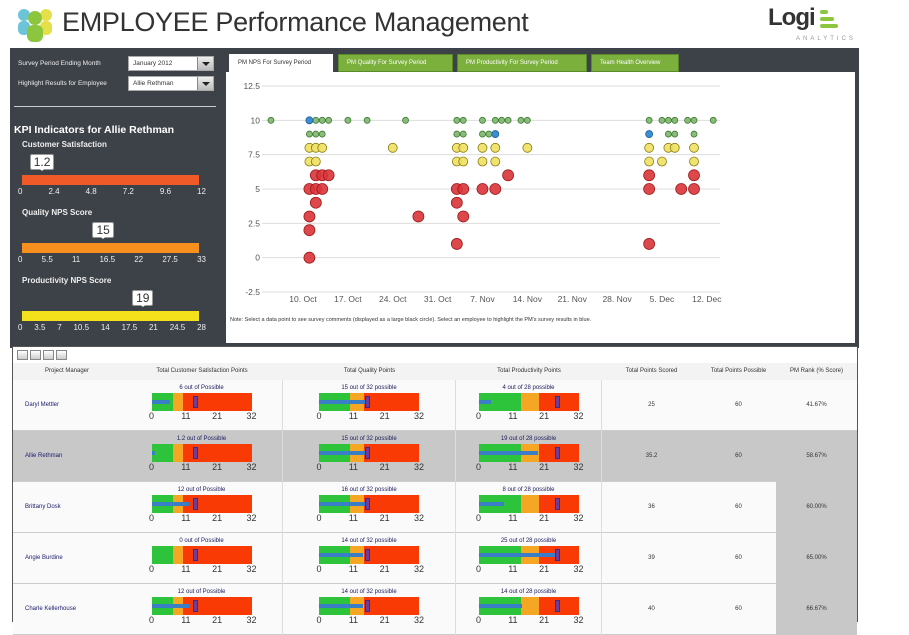  What do you see at coordinates (171, 63) in the screenshot?
I see `period-select: January 2012` at bounding box center [171, 63].